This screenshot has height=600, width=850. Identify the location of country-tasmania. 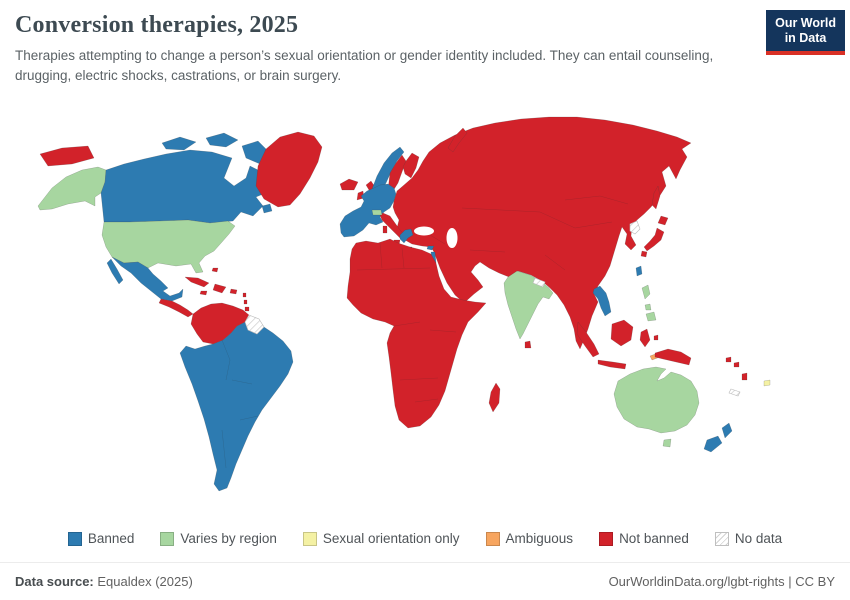
(667, 443).